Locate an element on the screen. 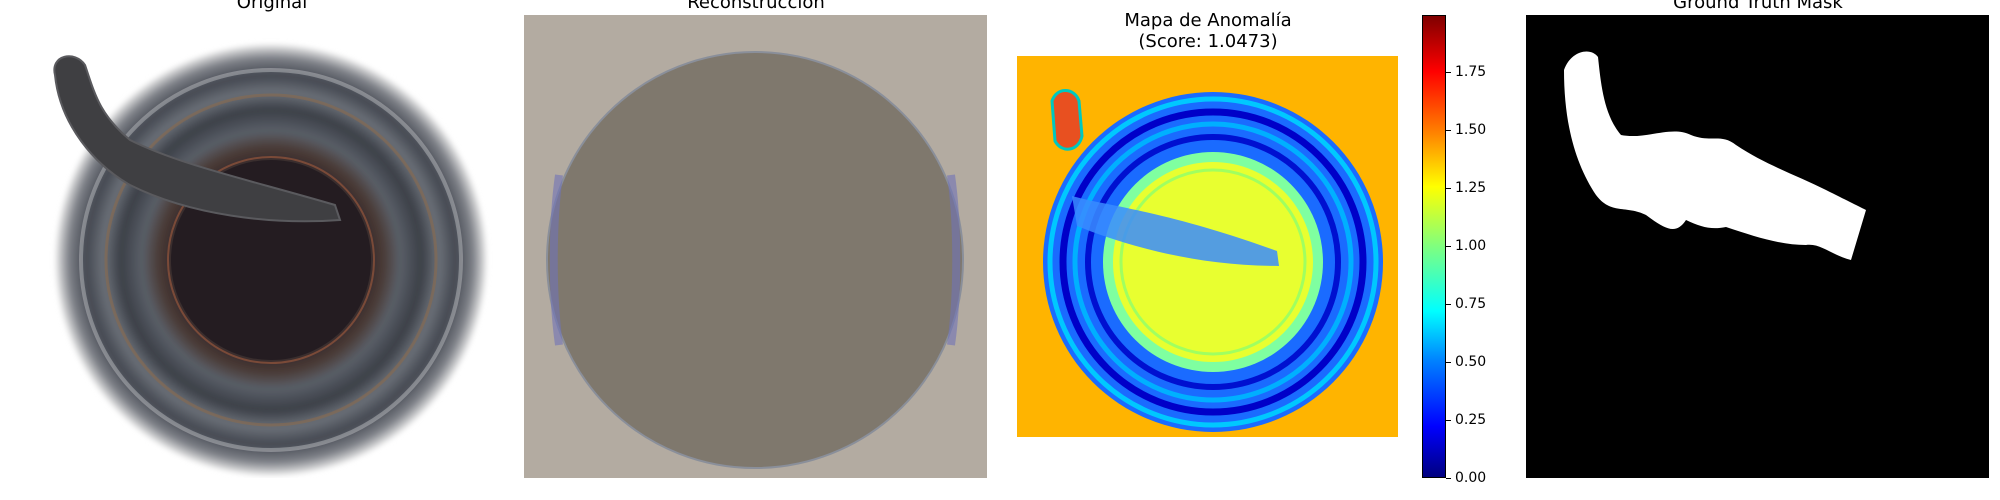 This screenshot has height=500, width=2000. anomaly-map-title-line1: Mapa de Anomalía is located at coordinates (1208, 20).